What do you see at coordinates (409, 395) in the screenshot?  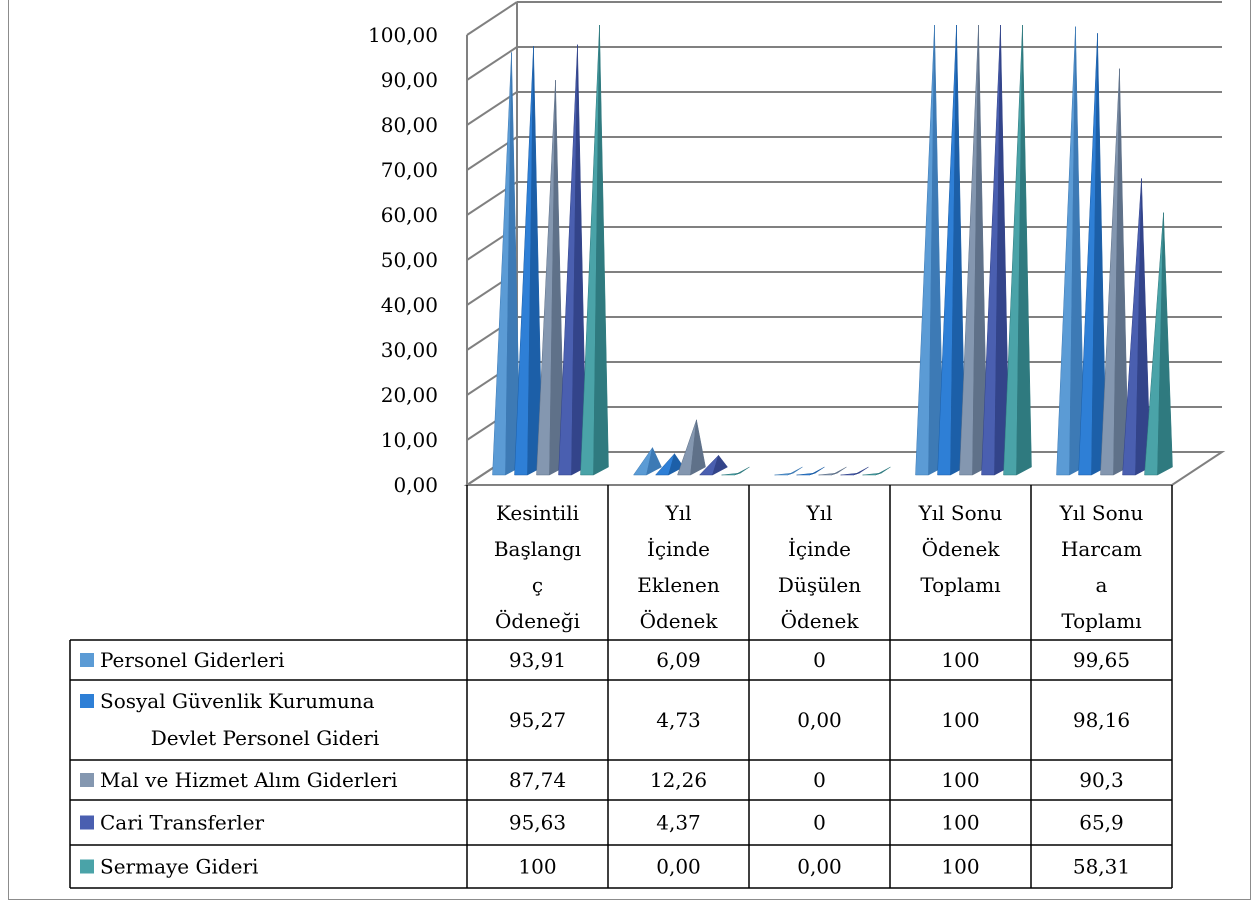 I see `y-tick-label: 20,00` at bounding box center [409, 395].